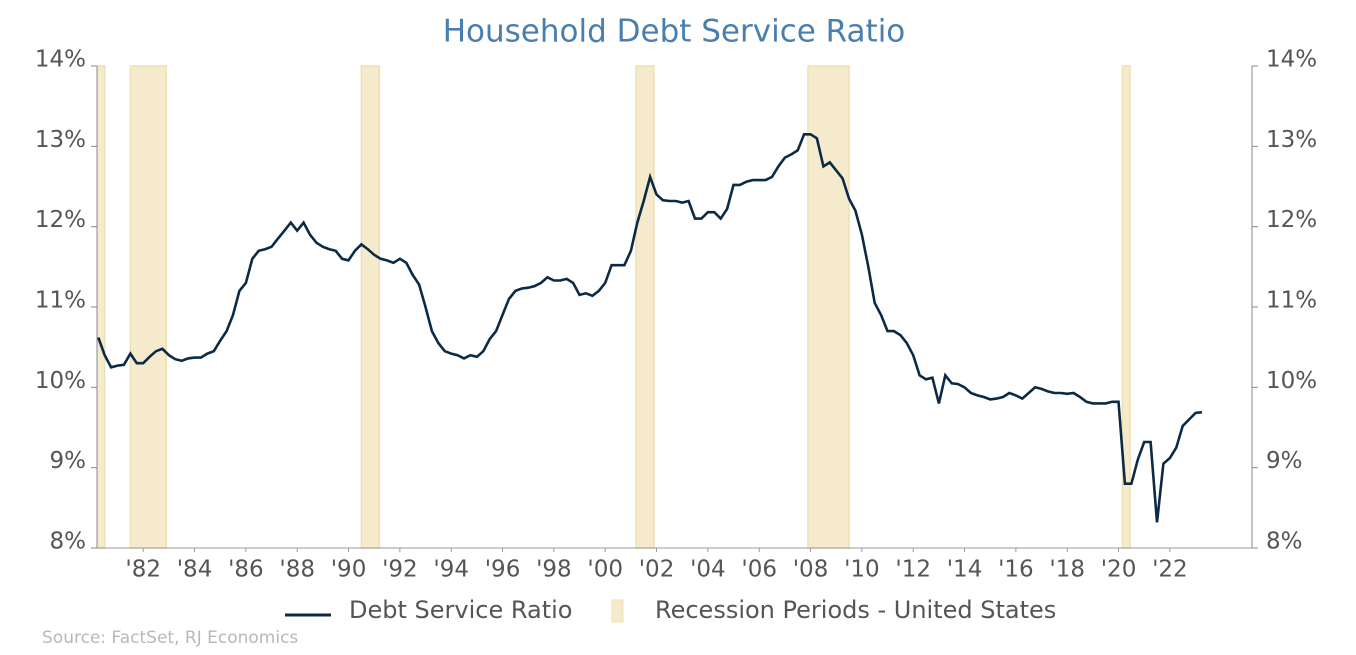 The image size is (1356, 655). Describe the element at coordinates (60, 301) in the screenshot. I see `y-tick-label: 11%` at that location.